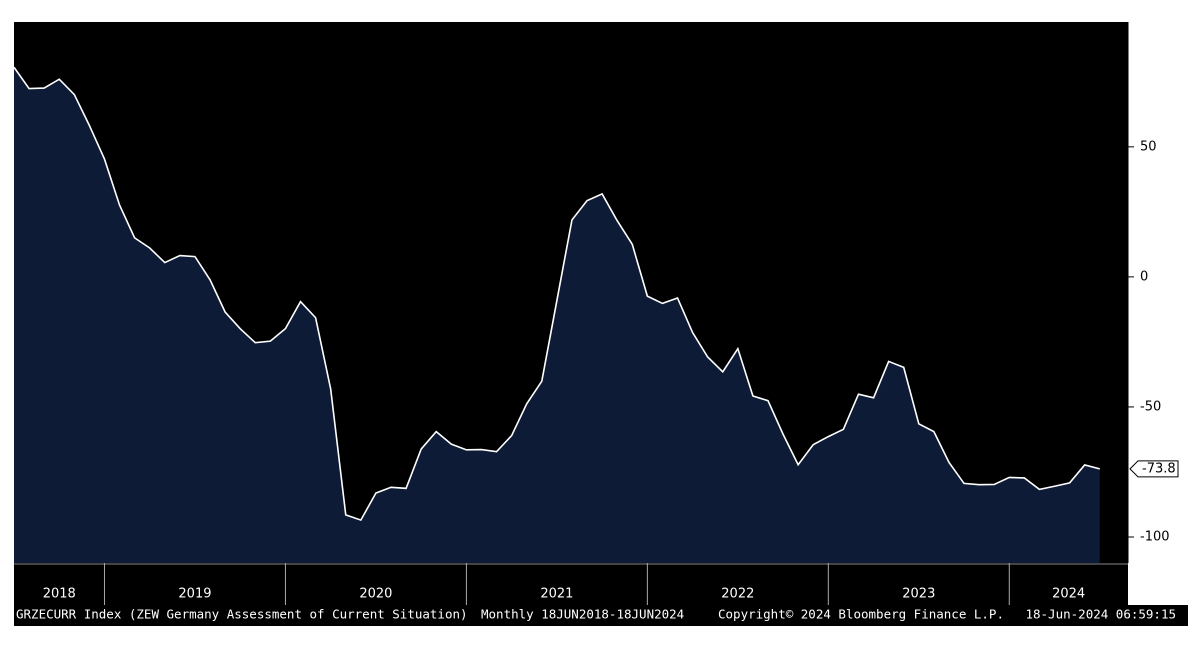 The image size is (1200, 652). I want to click on y-tick-label: -50, so click(1150, 406).